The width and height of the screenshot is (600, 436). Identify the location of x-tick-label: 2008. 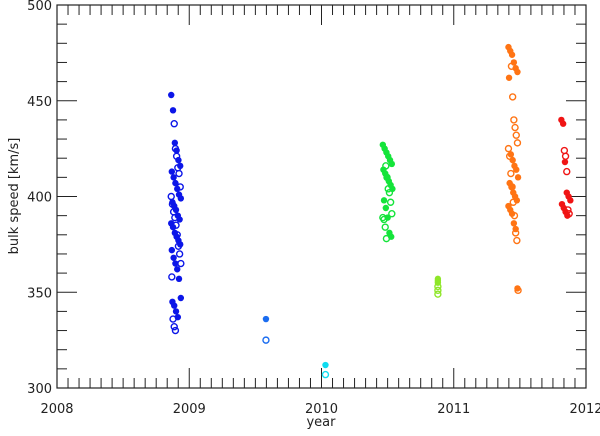
(56, 409).